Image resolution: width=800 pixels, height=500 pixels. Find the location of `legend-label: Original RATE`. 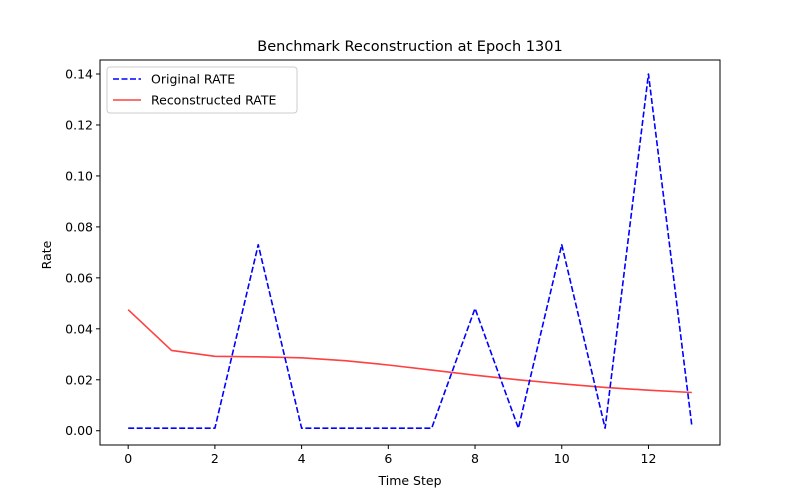

legend-label: Original RATE is located at coordinates (193, 79).